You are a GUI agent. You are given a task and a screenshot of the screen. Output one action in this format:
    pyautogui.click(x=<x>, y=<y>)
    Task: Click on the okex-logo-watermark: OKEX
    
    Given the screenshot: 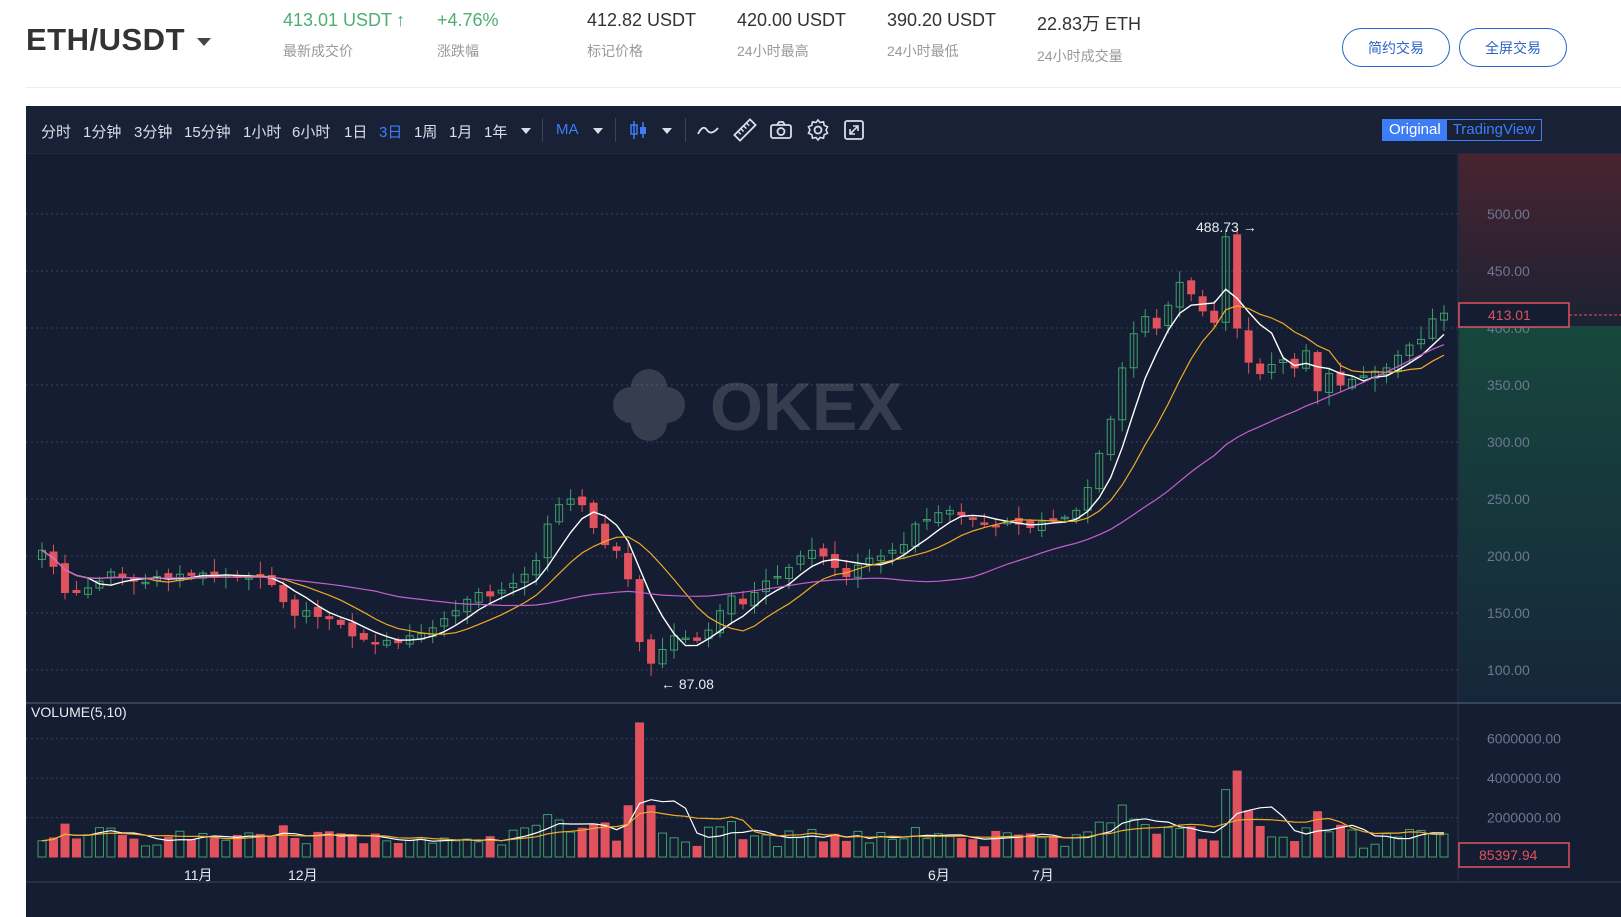 What is the action you would take?
    pyautogui.click(x=758, y=407)
    